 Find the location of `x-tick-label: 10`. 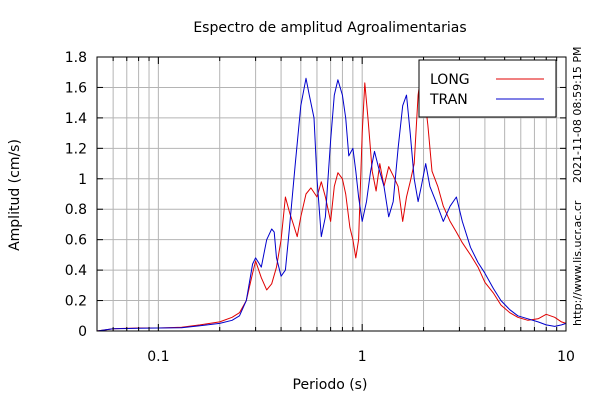

x-tick-label: 10 is located at coordinates (566, 357).